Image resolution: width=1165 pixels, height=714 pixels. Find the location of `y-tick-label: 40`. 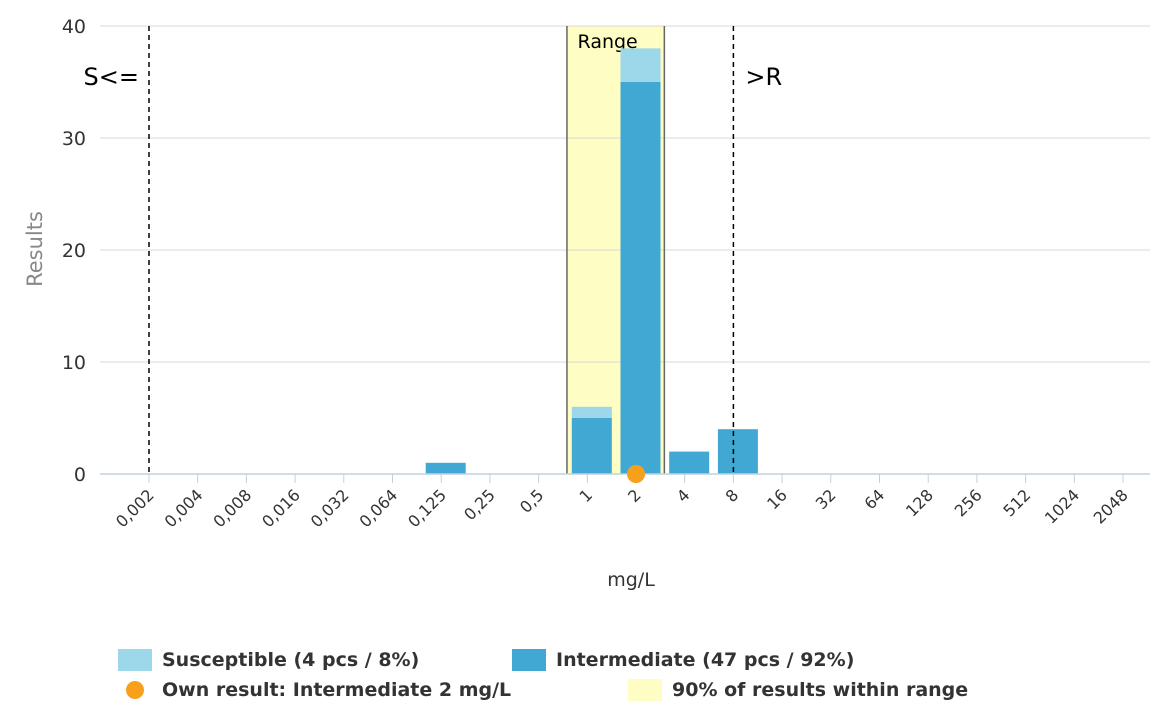

y-tick-label: 40 is located at coordinates (74, 27).